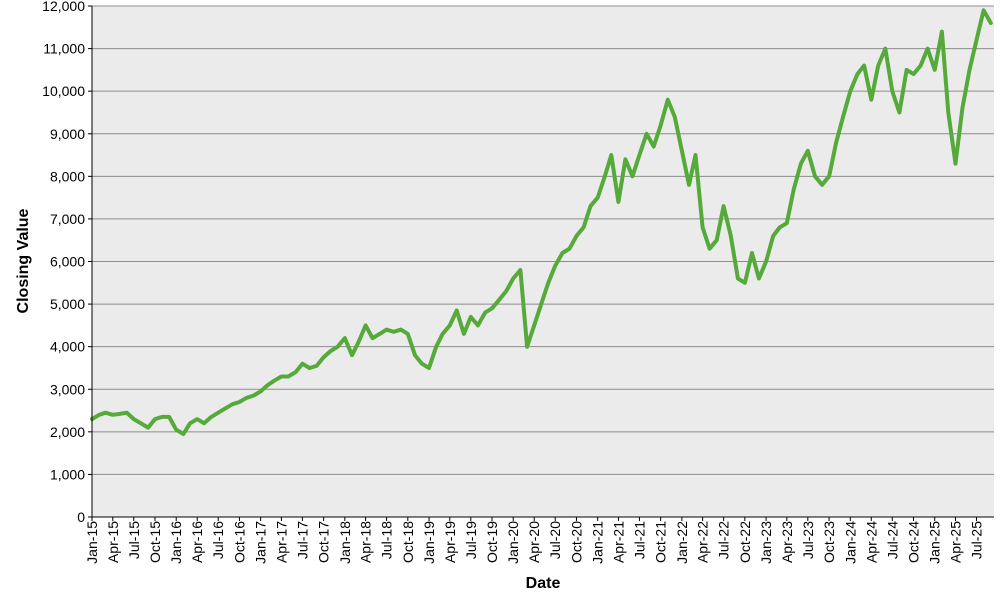  I want to click on x-tick-label: Jul-22, so click(724, 540).